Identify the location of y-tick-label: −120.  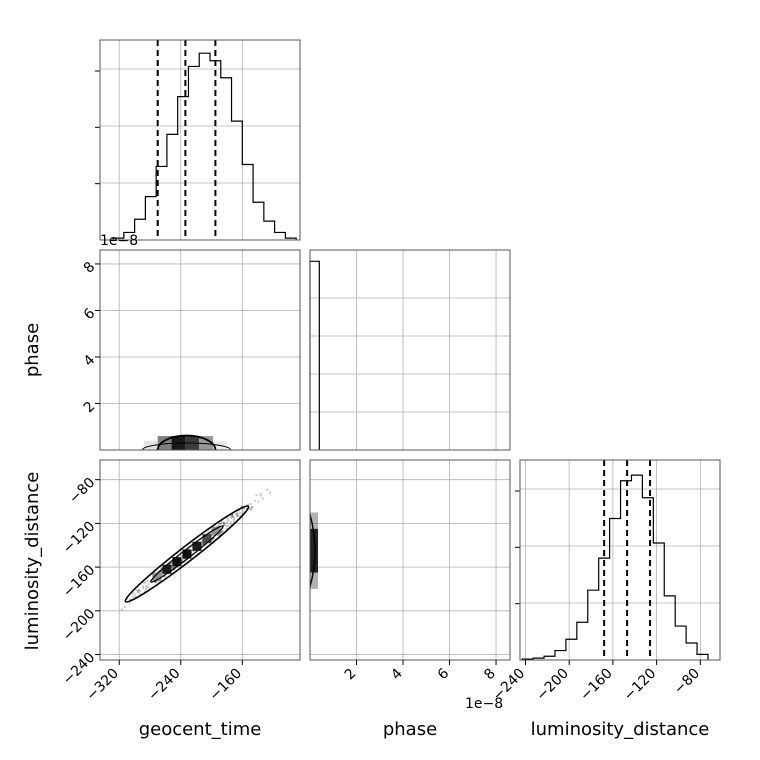
(79, 537).